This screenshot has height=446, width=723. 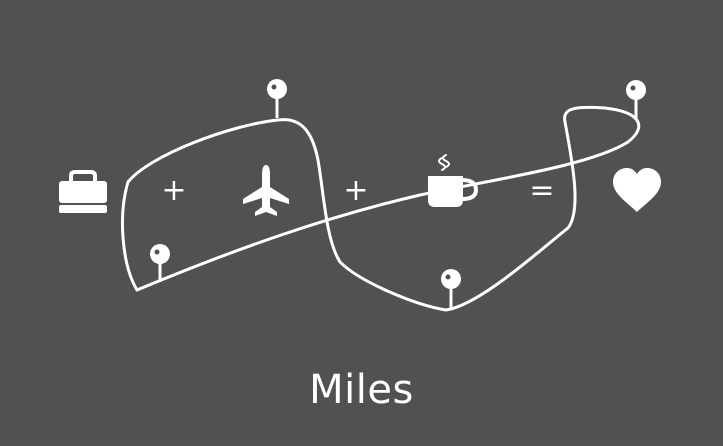 What do you see at coordinates (361, 390) in the screenshot?
I see `caption-title: Miles` at bounding box center [361, 390].